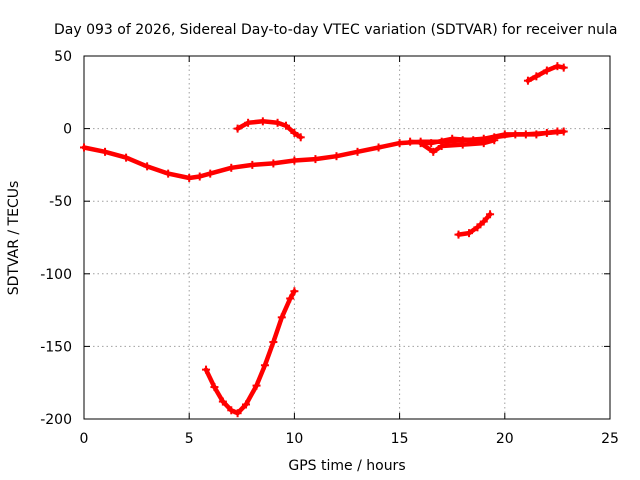 The height and width of the screenshot is (480, 640). What do you see at coordinates (60, 202) in the screenshot?
I see `y-tick-label: -50` at bounding box center [60, 202].